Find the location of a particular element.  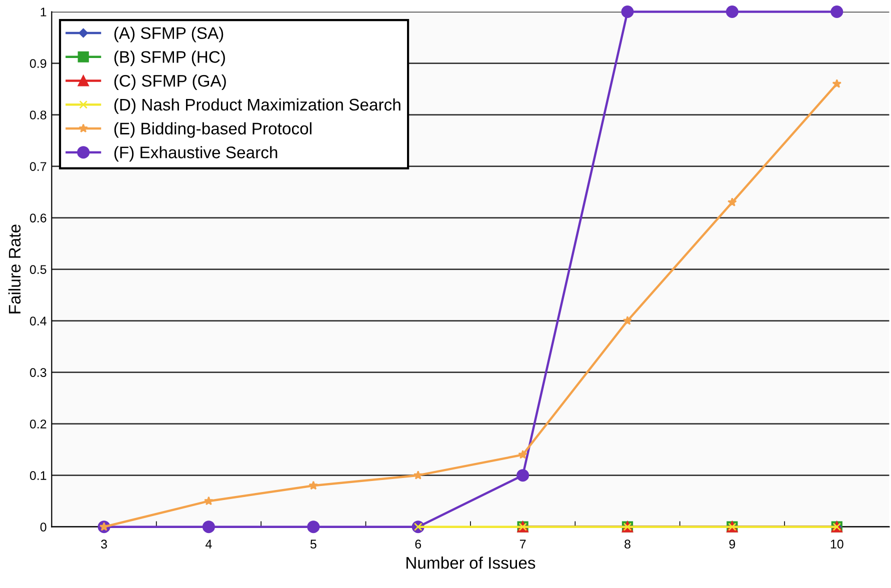

legend-label: (A) SFMP (SA) is located at coordinates (169, 34).